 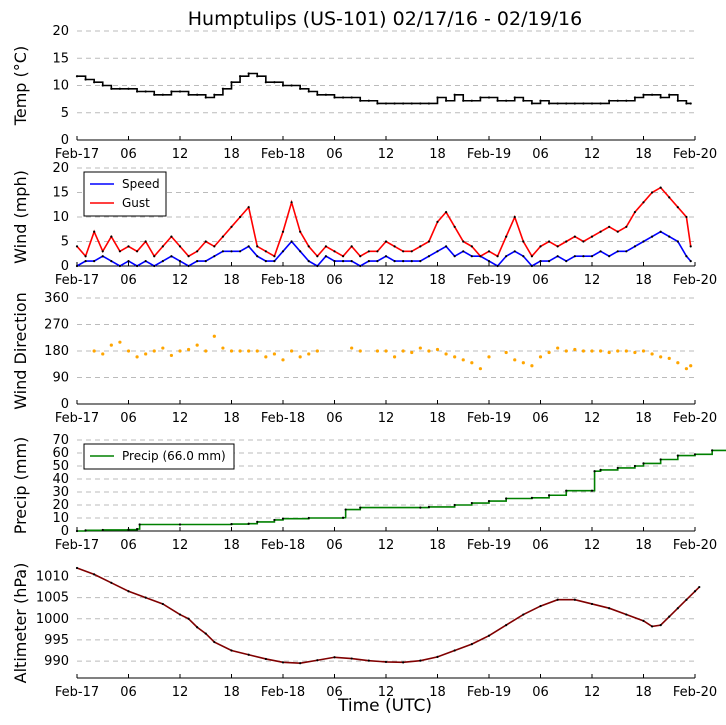 I want to click on x-tick-label: Feb-20, so click(x=695, y=154).